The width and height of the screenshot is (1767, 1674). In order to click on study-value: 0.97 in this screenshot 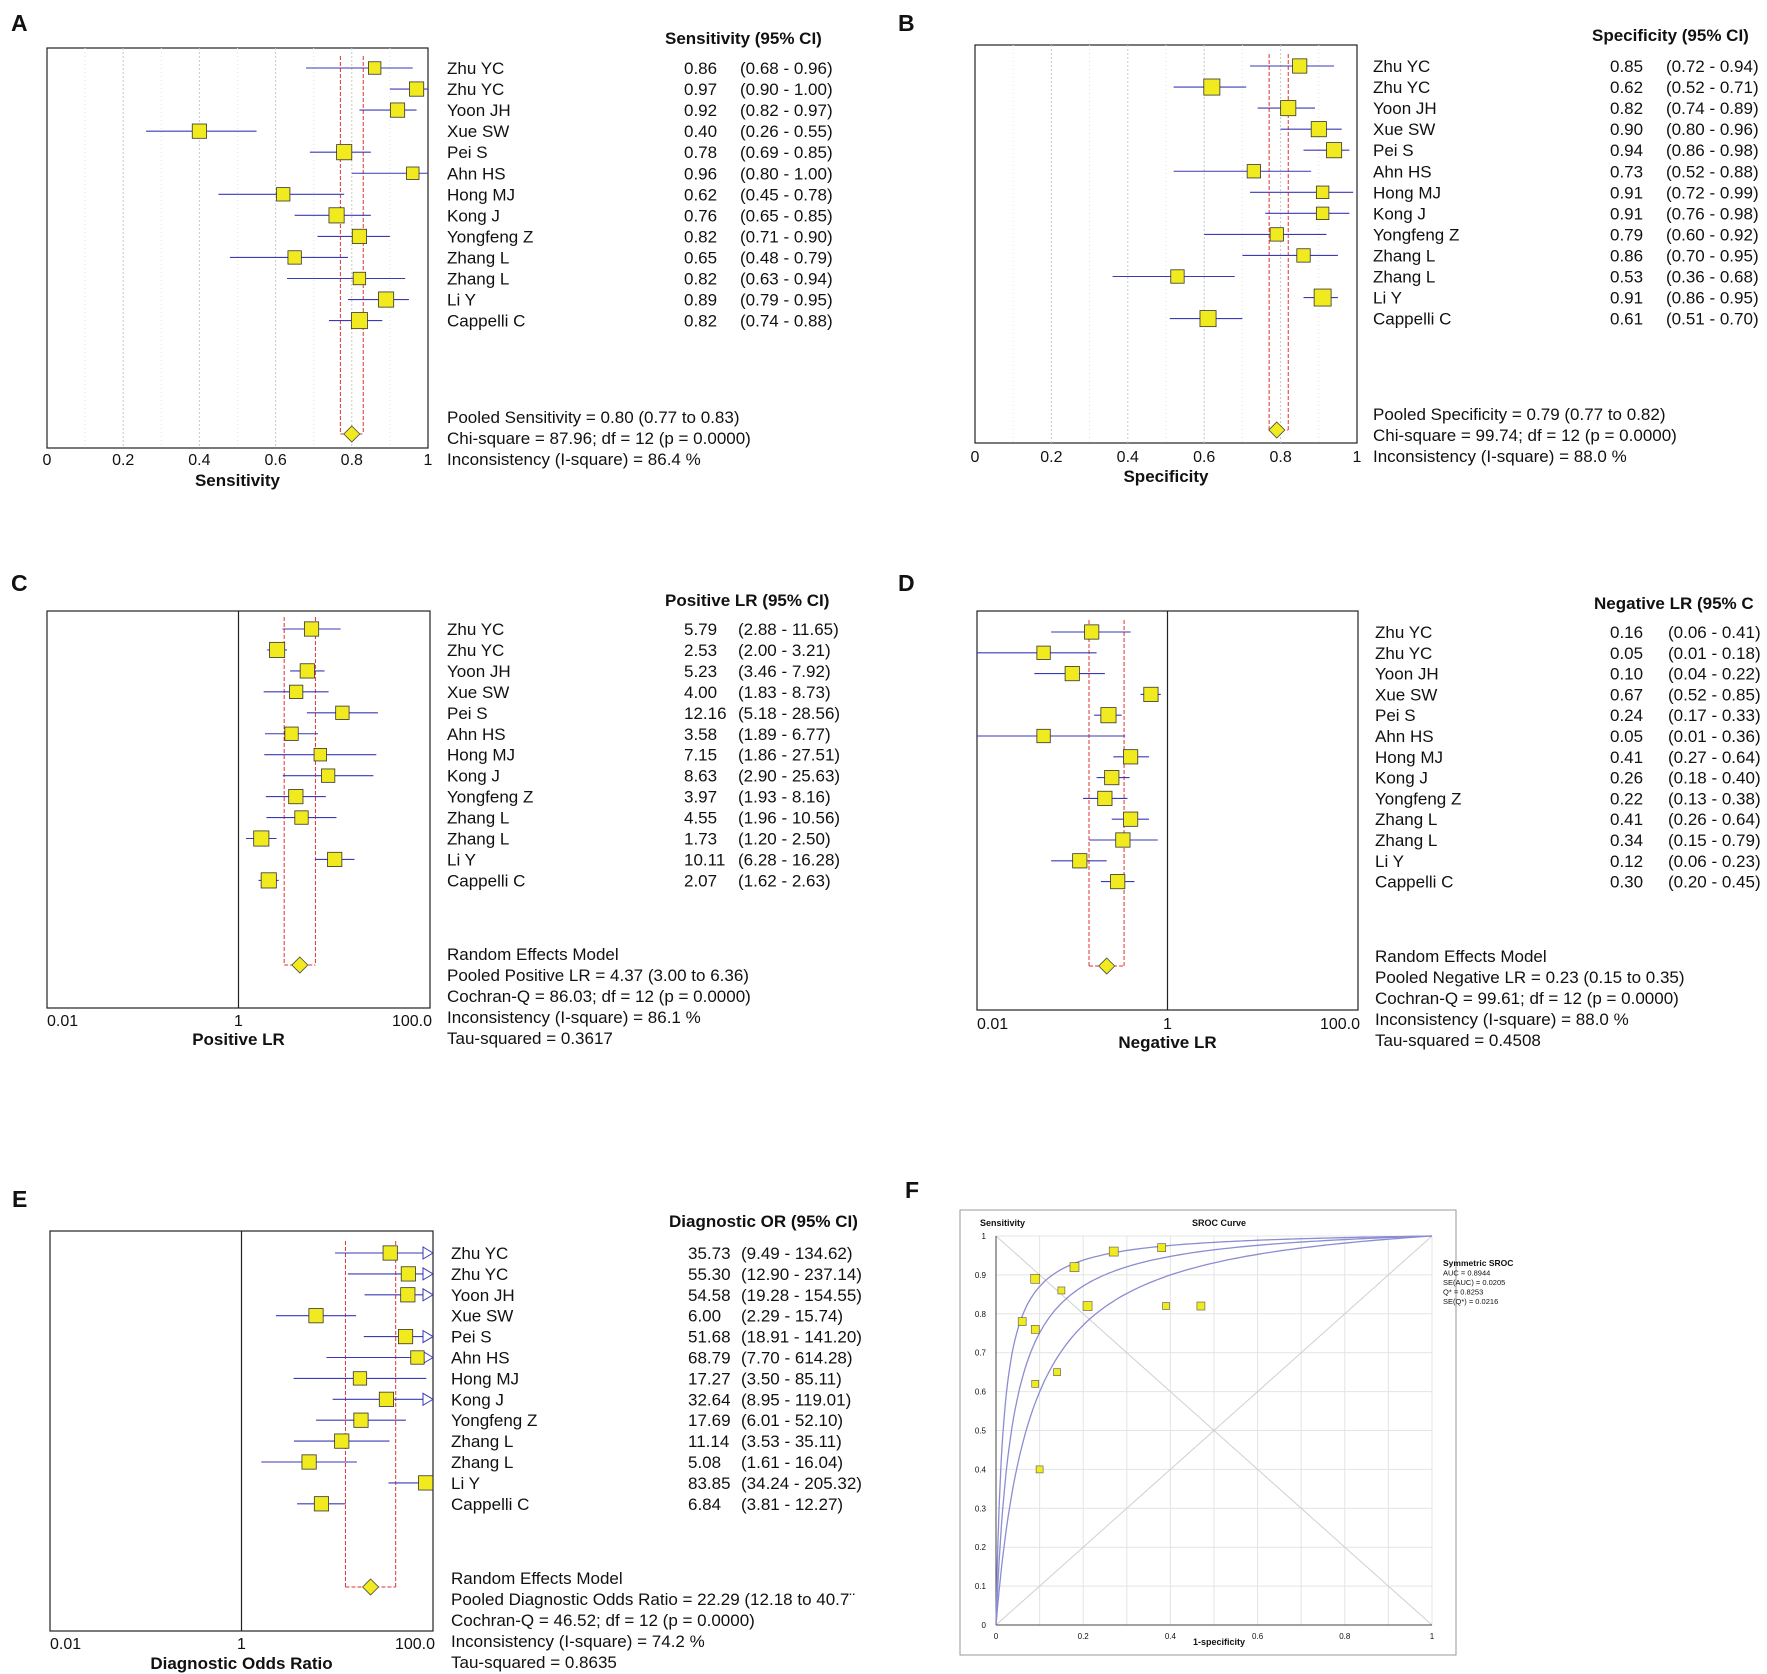, I will do `click(700, 89)`.